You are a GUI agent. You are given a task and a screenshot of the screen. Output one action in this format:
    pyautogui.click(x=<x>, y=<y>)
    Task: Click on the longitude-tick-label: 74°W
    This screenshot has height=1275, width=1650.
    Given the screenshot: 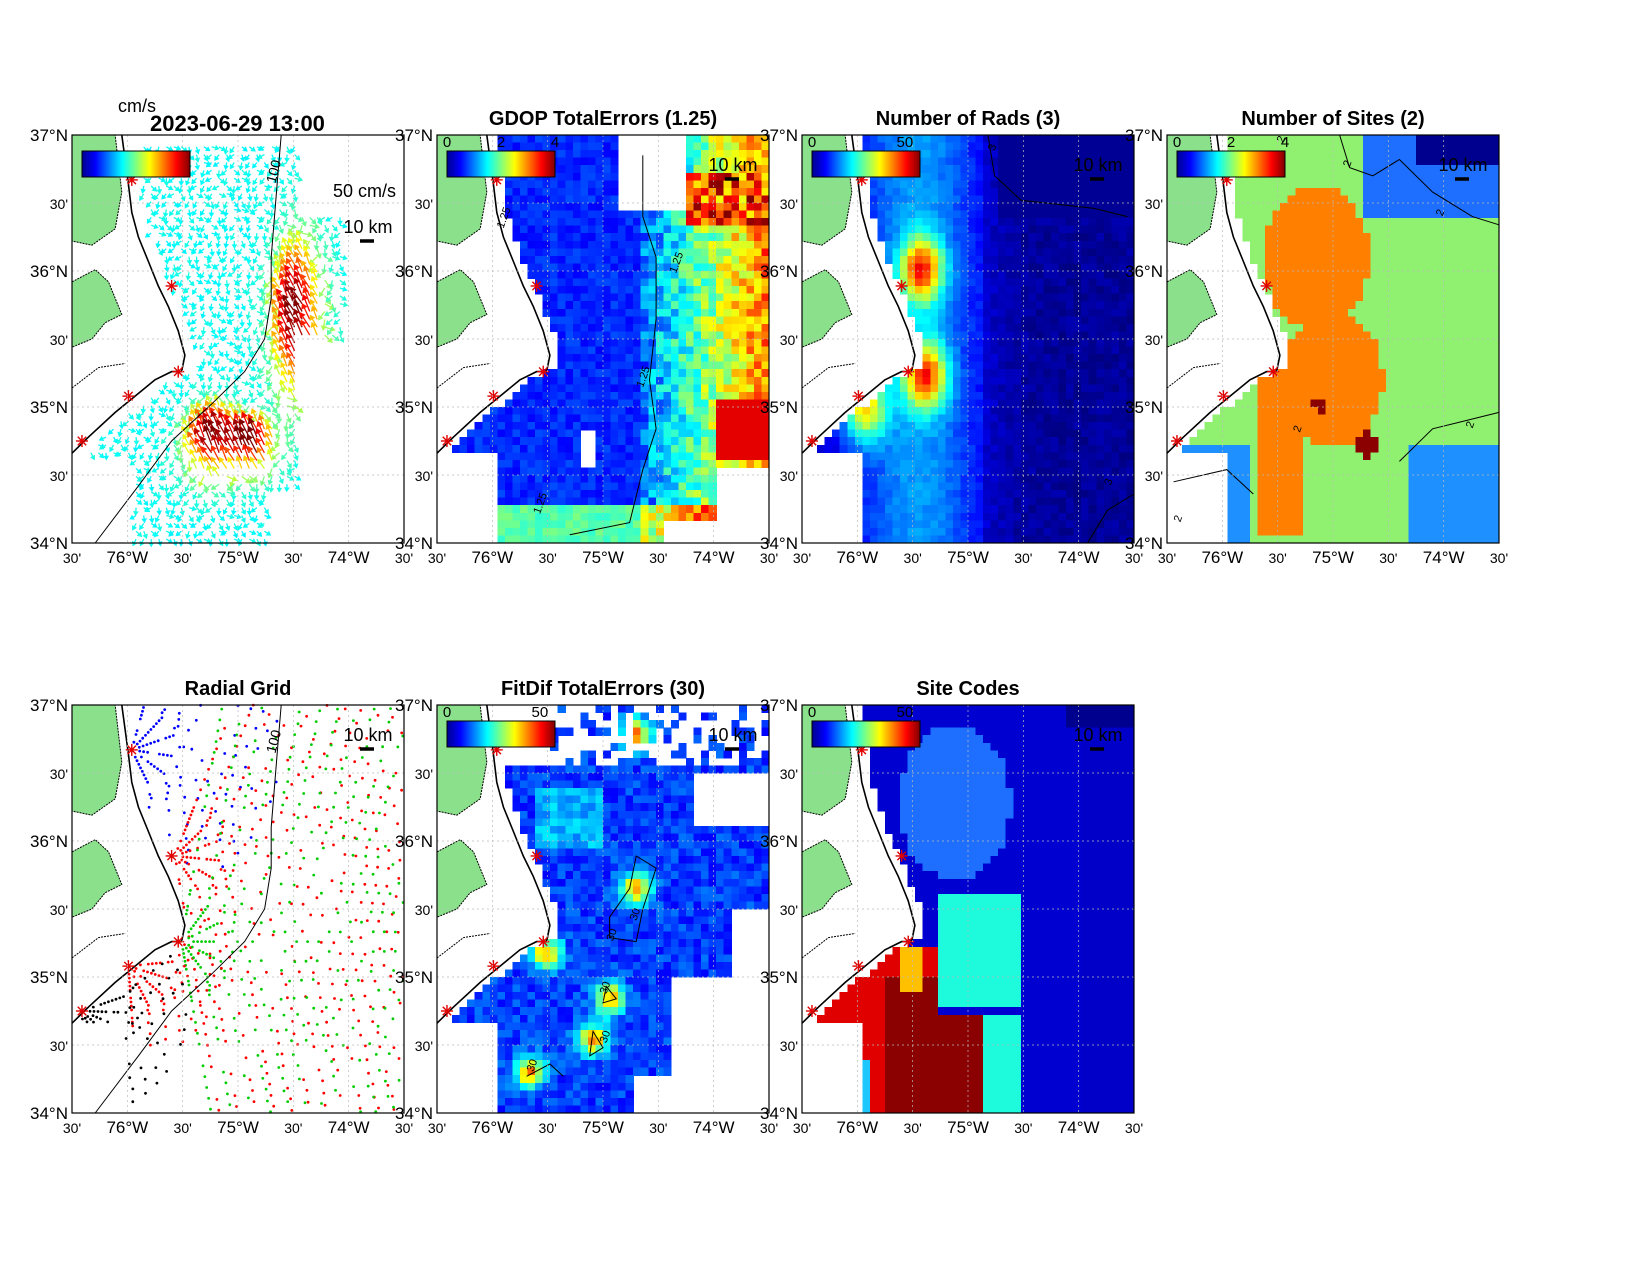 What is the action you would take?
    pyautogui.click(x=1079, y=557)
    